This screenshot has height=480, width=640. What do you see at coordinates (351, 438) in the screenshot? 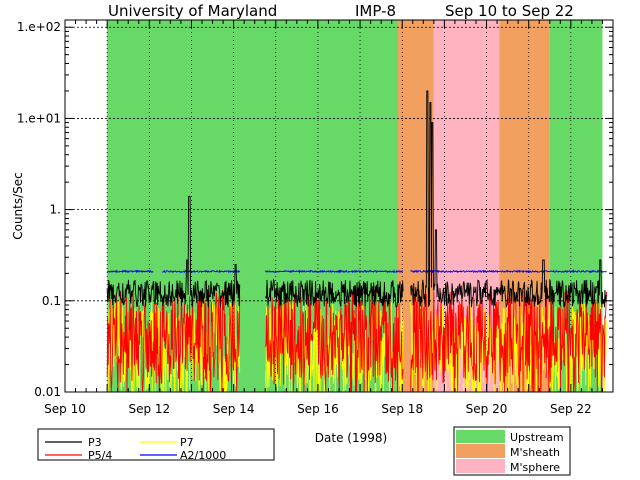
I see `x-axis-label: Date (1998)` at bounding box center [351, 438].